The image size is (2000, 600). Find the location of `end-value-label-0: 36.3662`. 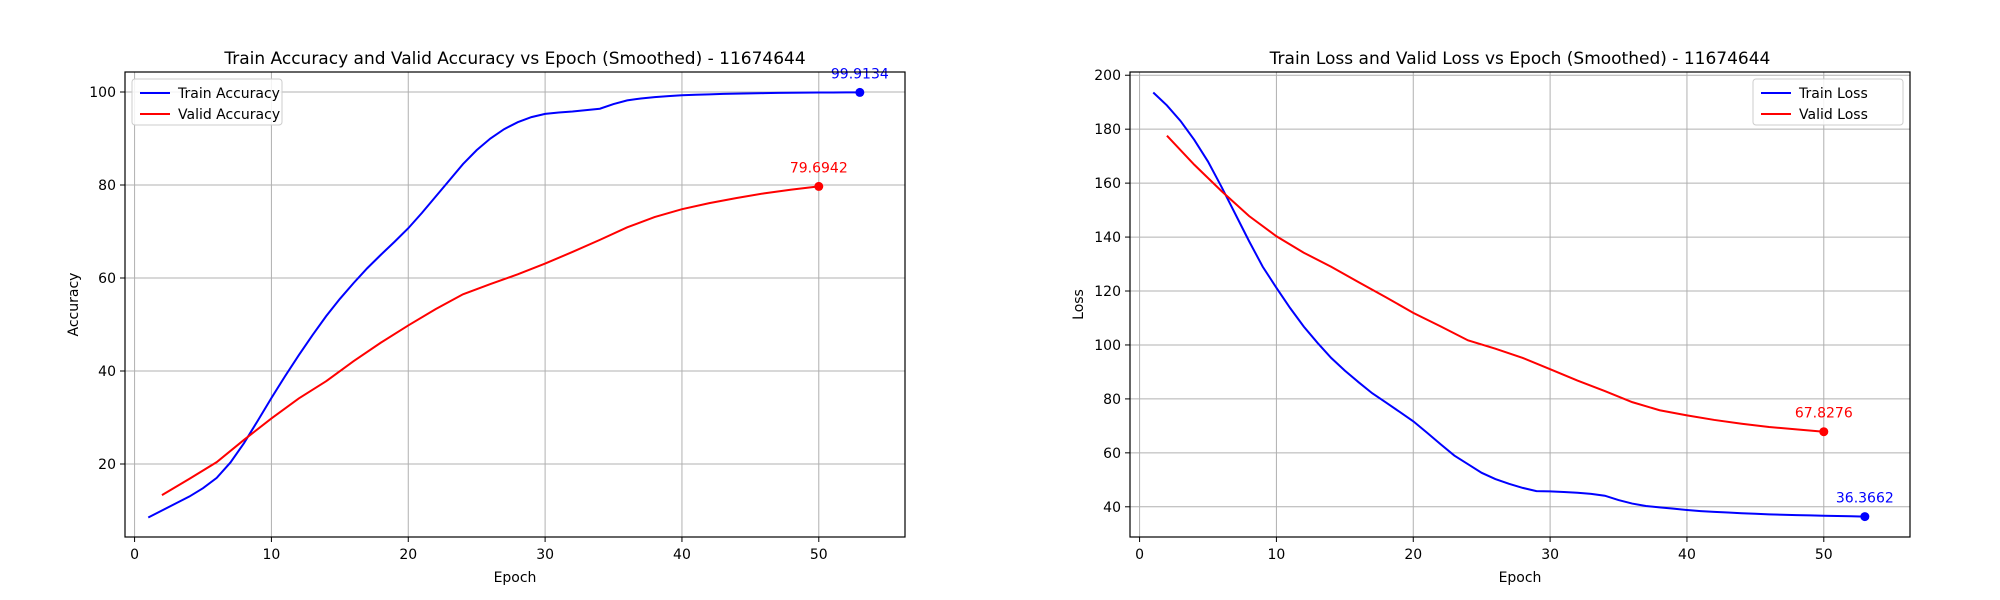

end-value-label-0: 36.3662 is located at coordinates (1865, 499).